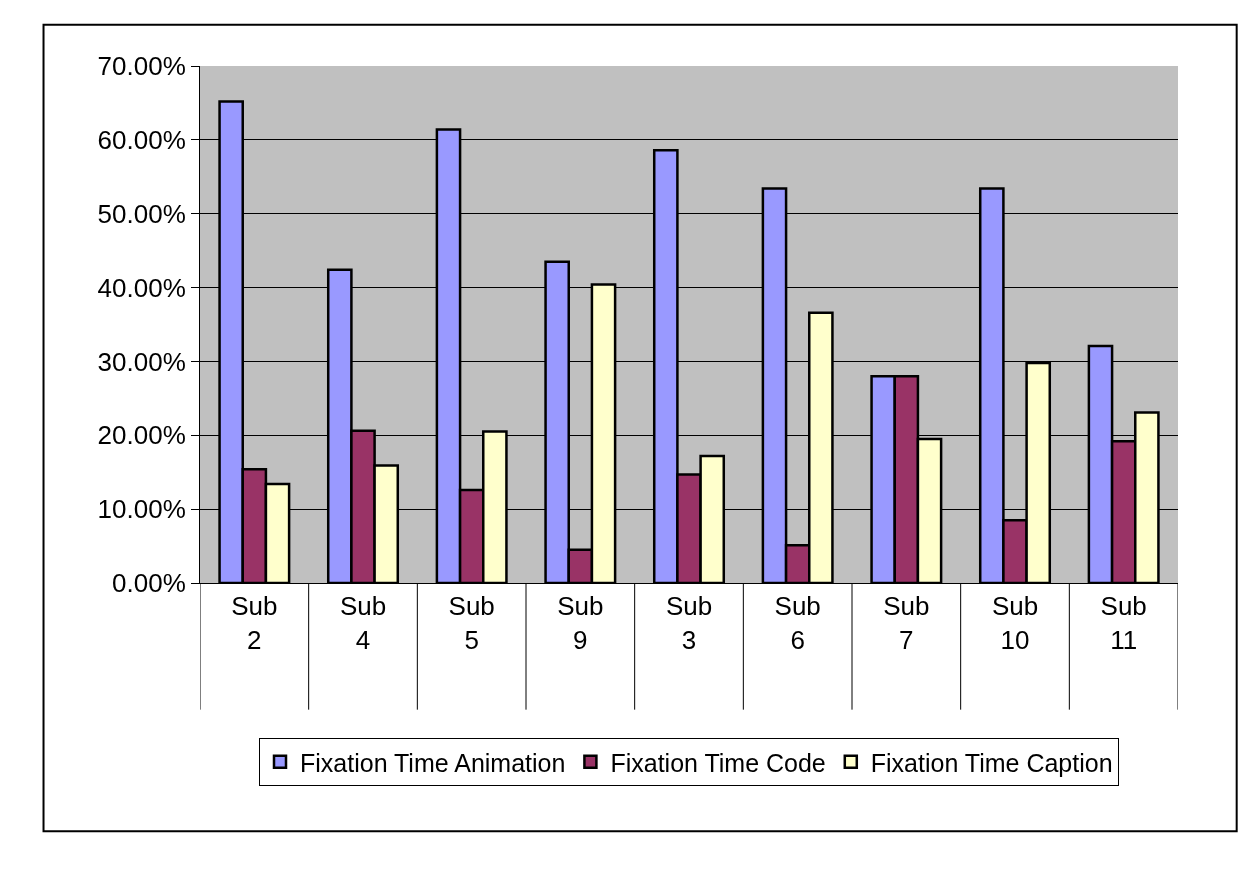 The width and height of the screenshot is (1253, 893). What do you see at coordinates (141, 66) in the screenshot?
I see `y-tick-label: 70.00%` at bounding box center [141, 66].